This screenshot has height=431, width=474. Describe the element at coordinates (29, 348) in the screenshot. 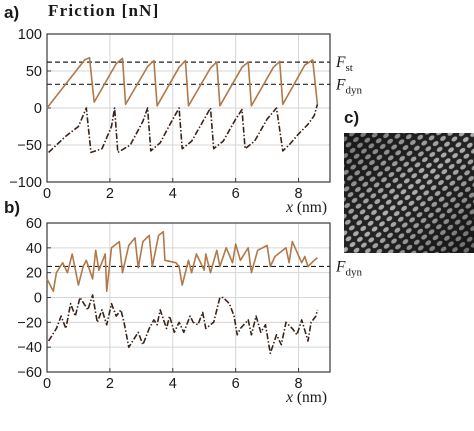

I see `panel-b-y-tick-label-5: −40` at that location.